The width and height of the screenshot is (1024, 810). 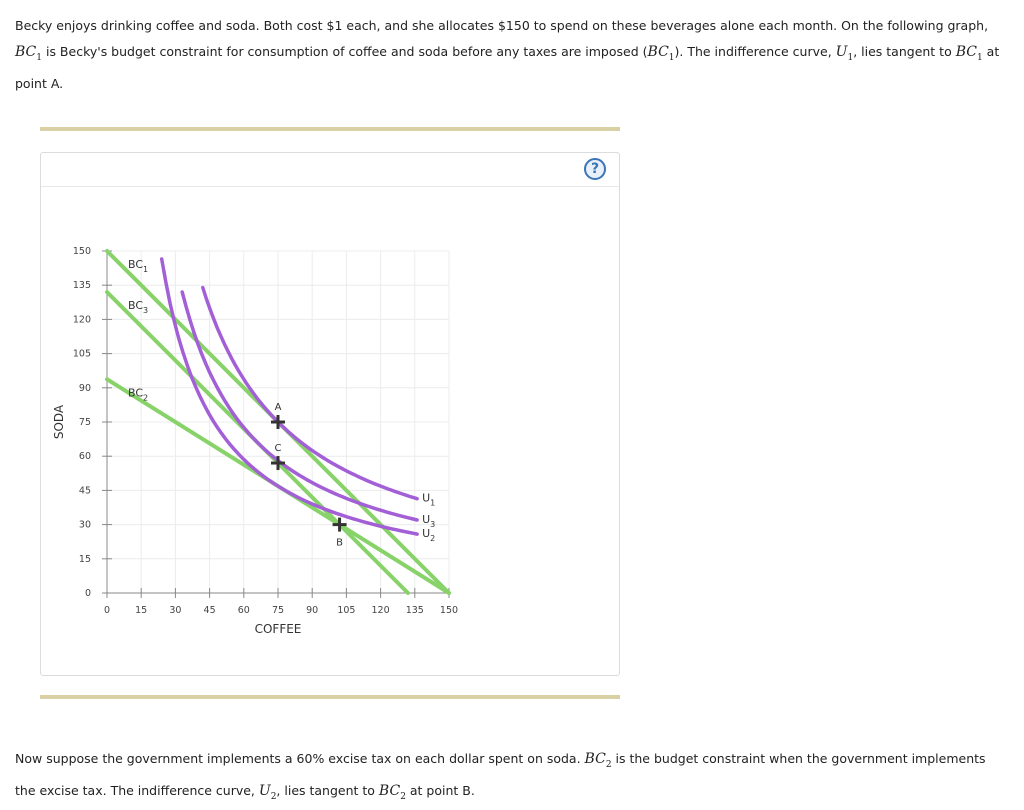 What do you see at coordinates (175, 610) in the screenshot?
I see `x-tick-label: 30` at bounding box center [175, 610].